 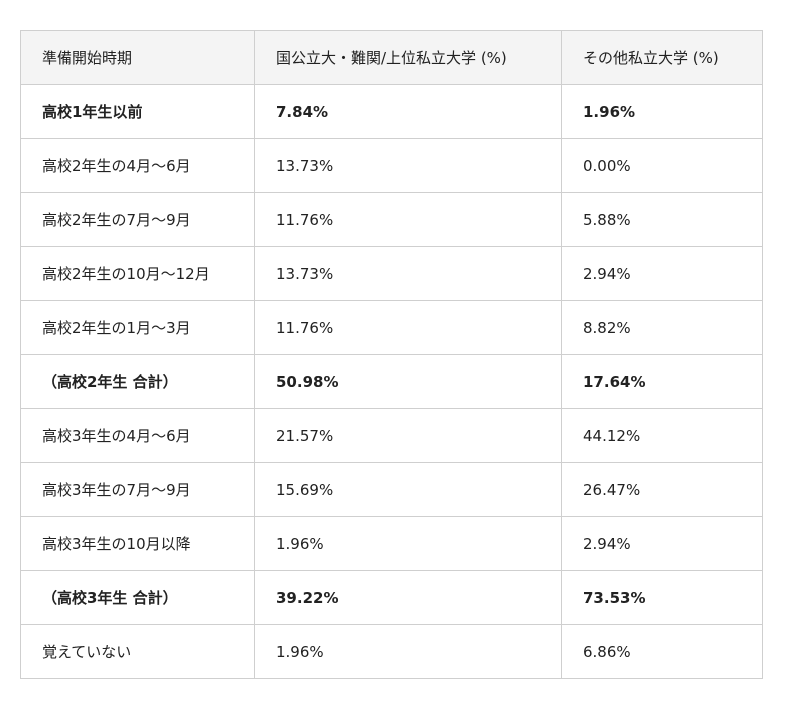 I want to click on table-row: 高校2年生の1月〜3月 11.76% 8.82%, so click(x=391, y=327).